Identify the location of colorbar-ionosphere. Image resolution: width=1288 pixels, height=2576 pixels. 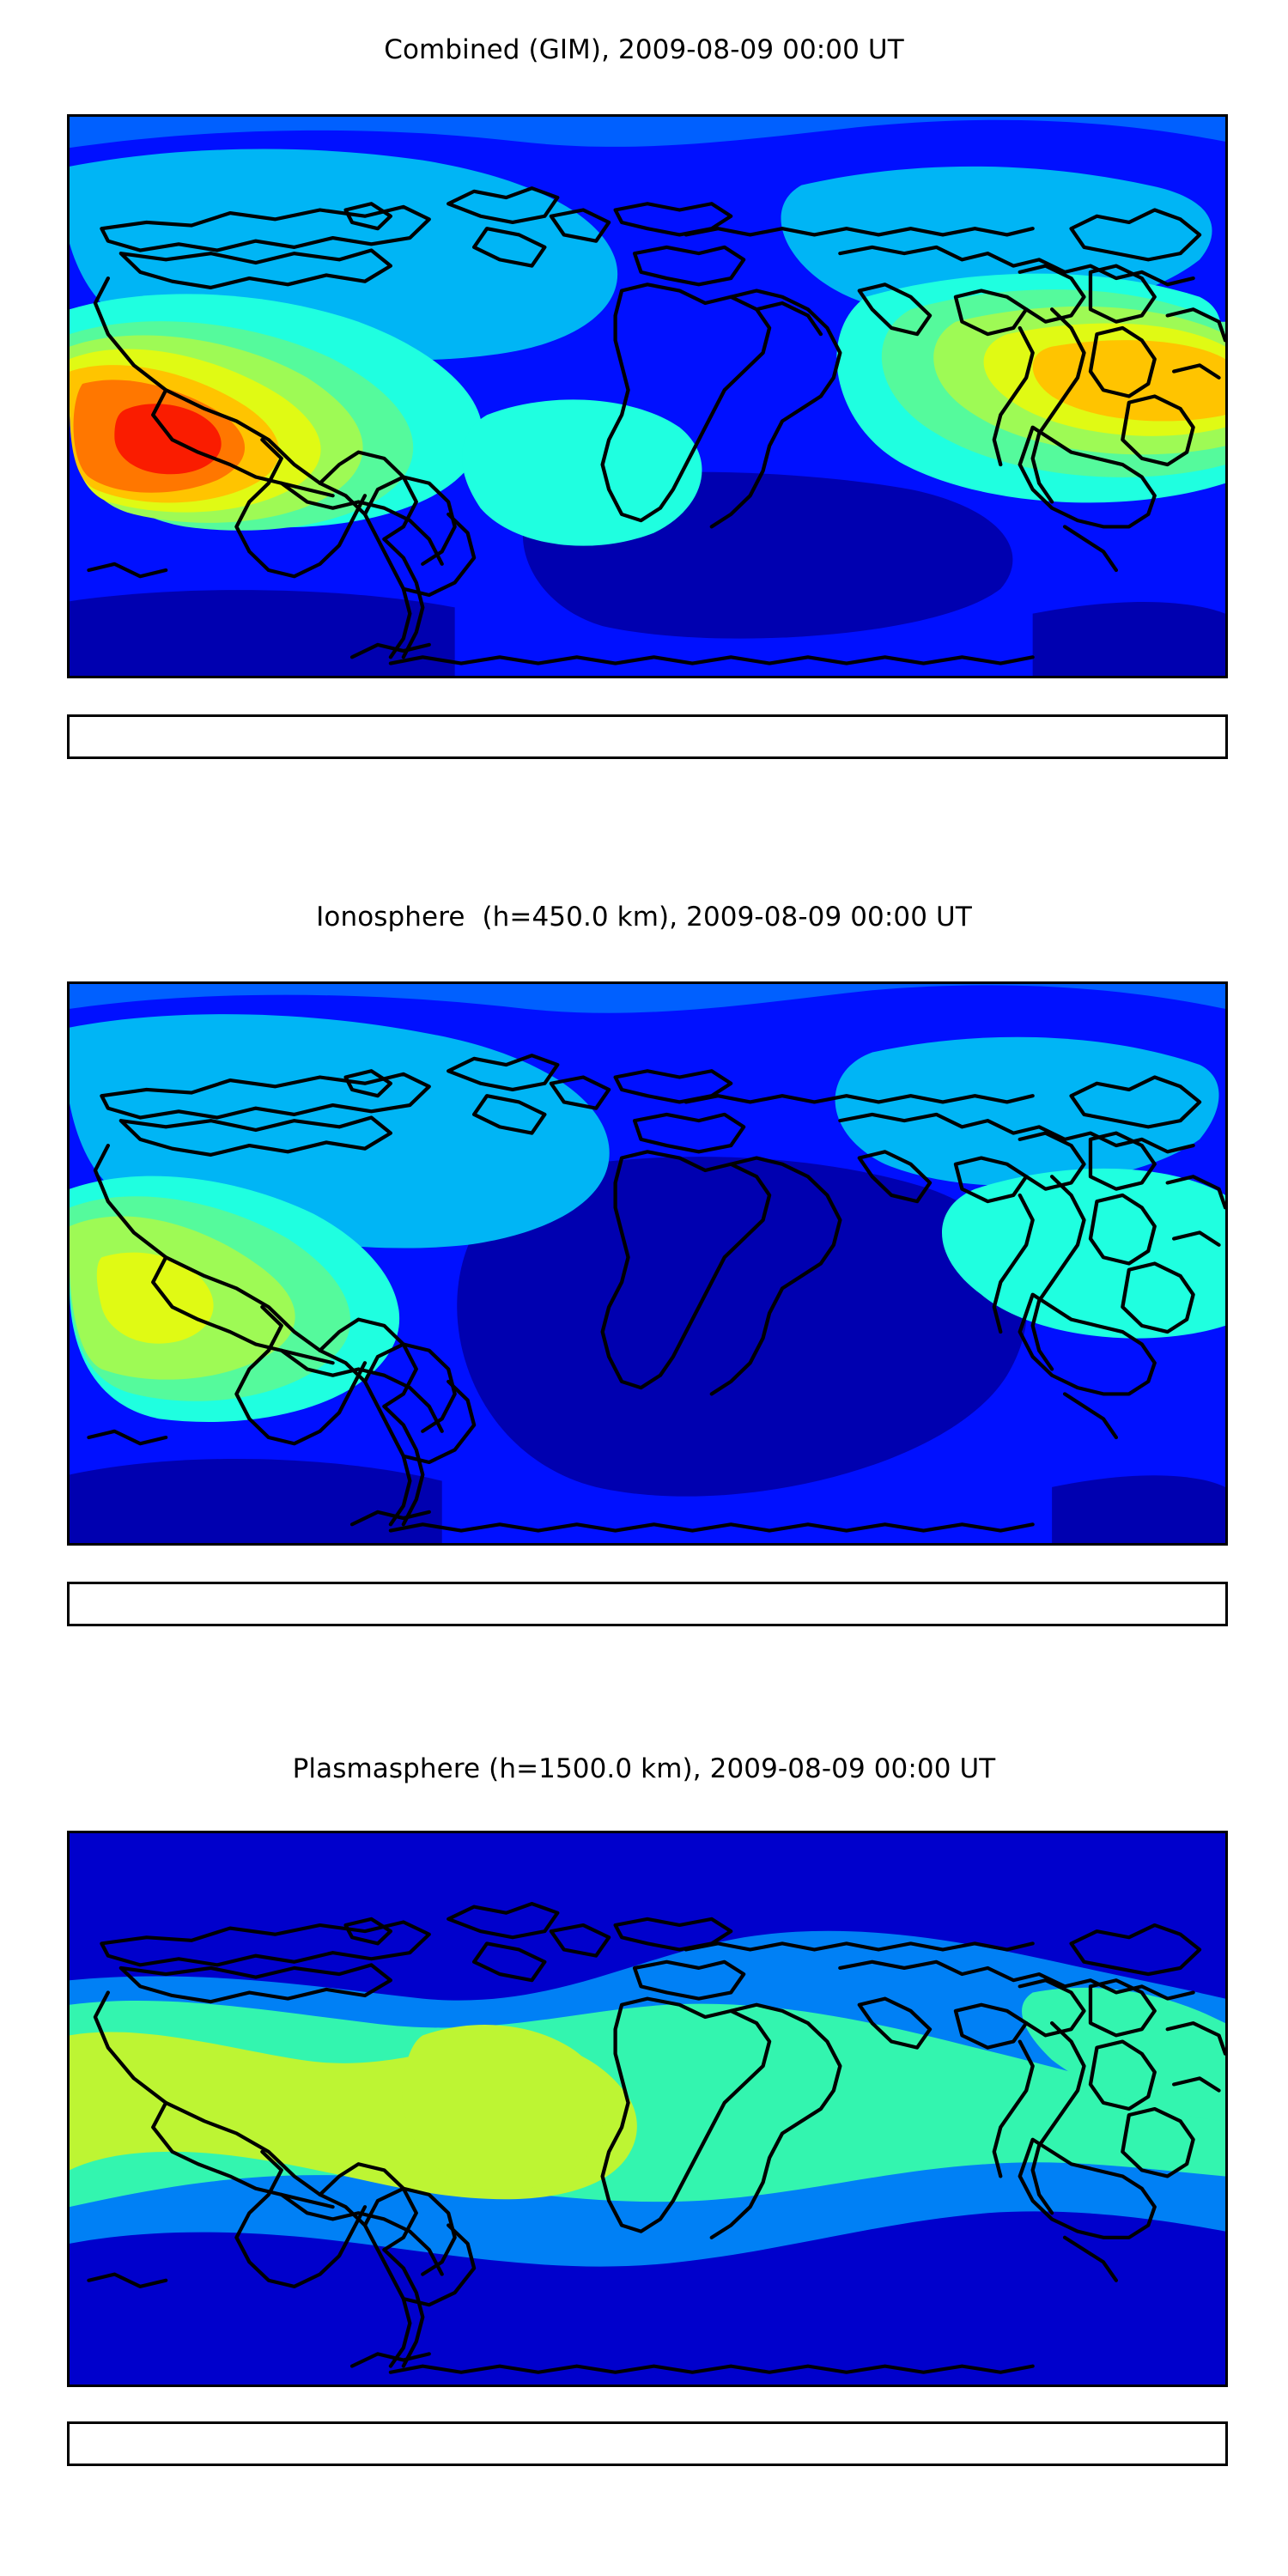
(647, 1631).